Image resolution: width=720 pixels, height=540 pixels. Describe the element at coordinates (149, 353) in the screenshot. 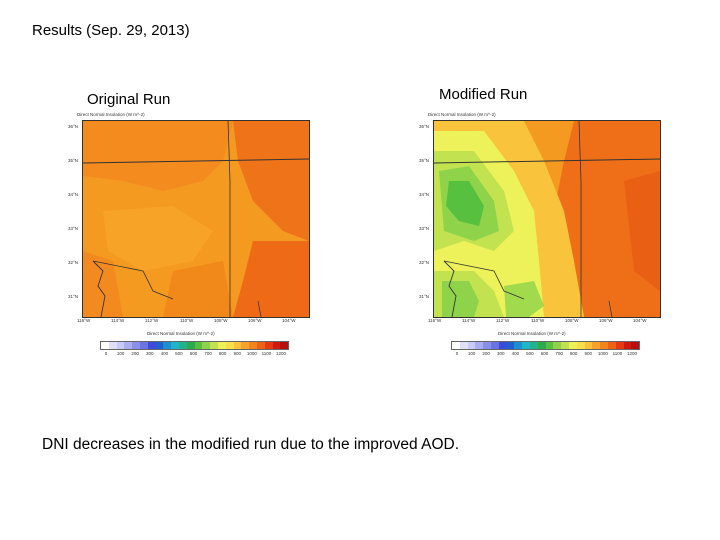

I see `colorbar-tick-label: 300` at that location.